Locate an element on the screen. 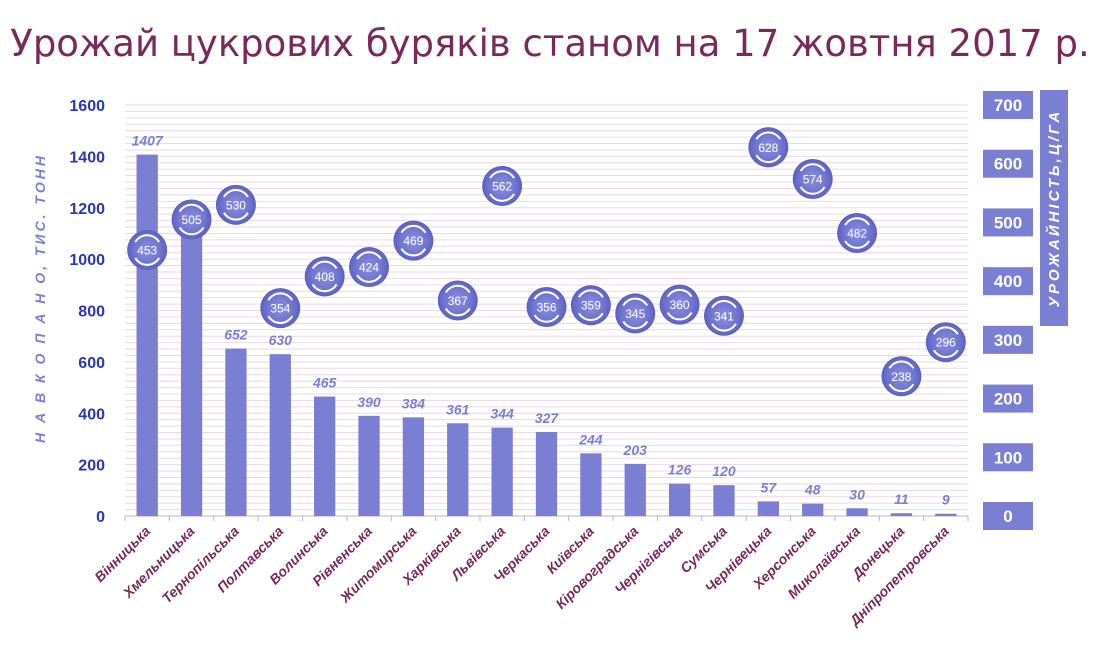 The width and height of the screenshot is (1100, 669). y-tick-label-left: 400 is located at coordinates (91, 414).